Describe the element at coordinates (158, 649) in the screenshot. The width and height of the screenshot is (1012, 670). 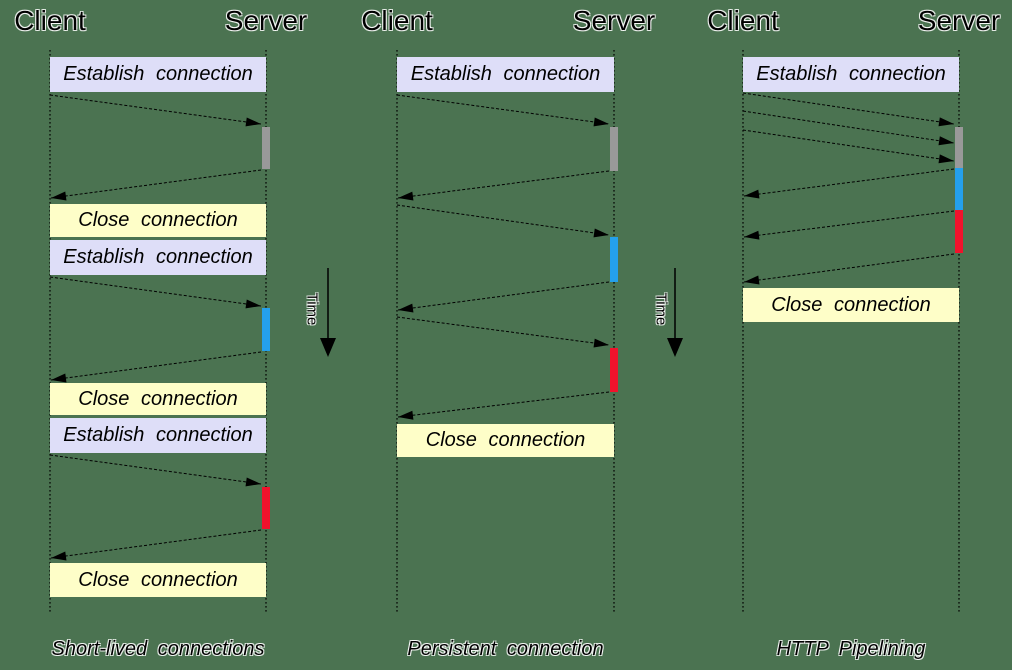
I see `diagram-caption: Short-lived connections` at that location.